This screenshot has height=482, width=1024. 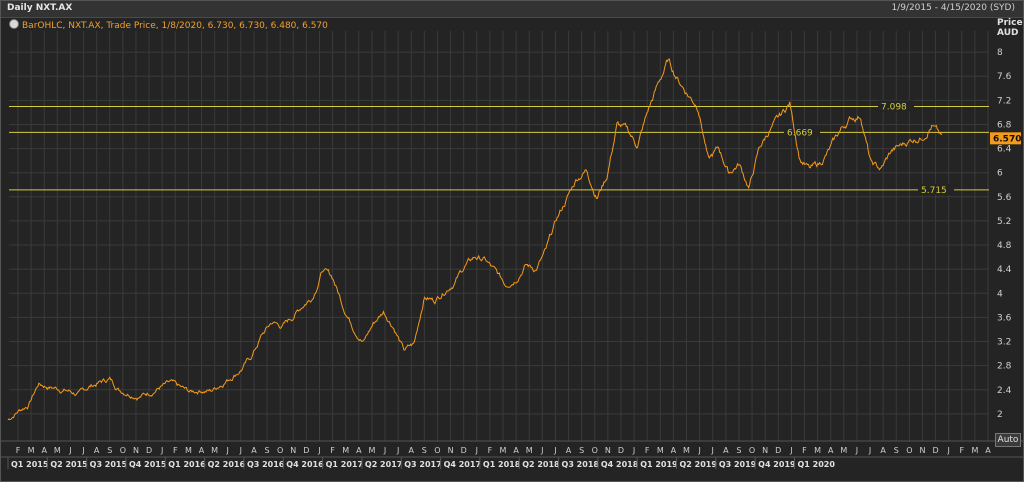 What do you see at coordinates (1007, 33) in the screenshot?
I see `y-axis-label: AUD` at bounding box center [1007, 33].